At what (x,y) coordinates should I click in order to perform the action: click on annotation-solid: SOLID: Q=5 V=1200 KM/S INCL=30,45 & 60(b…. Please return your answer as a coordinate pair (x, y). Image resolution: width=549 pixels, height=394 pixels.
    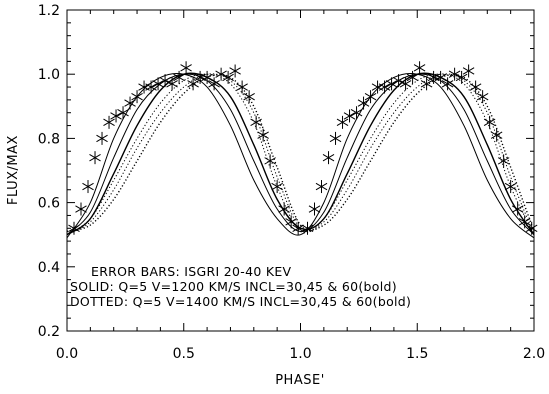
    Looking at the image, I should click on (233, 286).